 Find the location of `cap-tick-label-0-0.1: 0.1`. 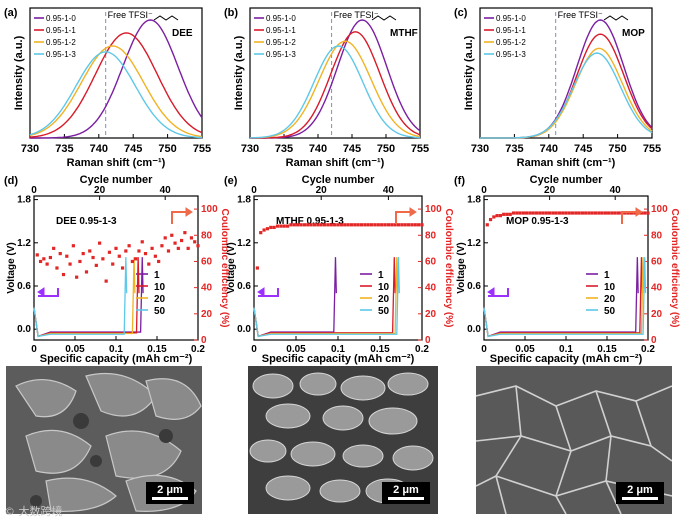

cap-tick-label-0-0.1: 0.1 is located at coordinates (116, 349).